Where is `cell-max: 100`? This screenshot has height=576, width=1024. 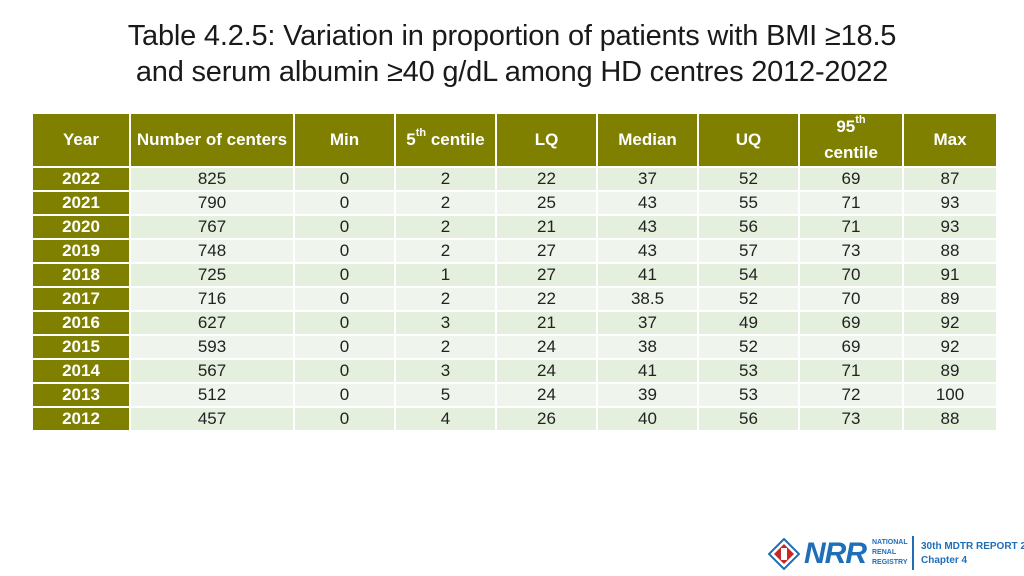
cell-max: 100 is located at coordinates (950, 395).